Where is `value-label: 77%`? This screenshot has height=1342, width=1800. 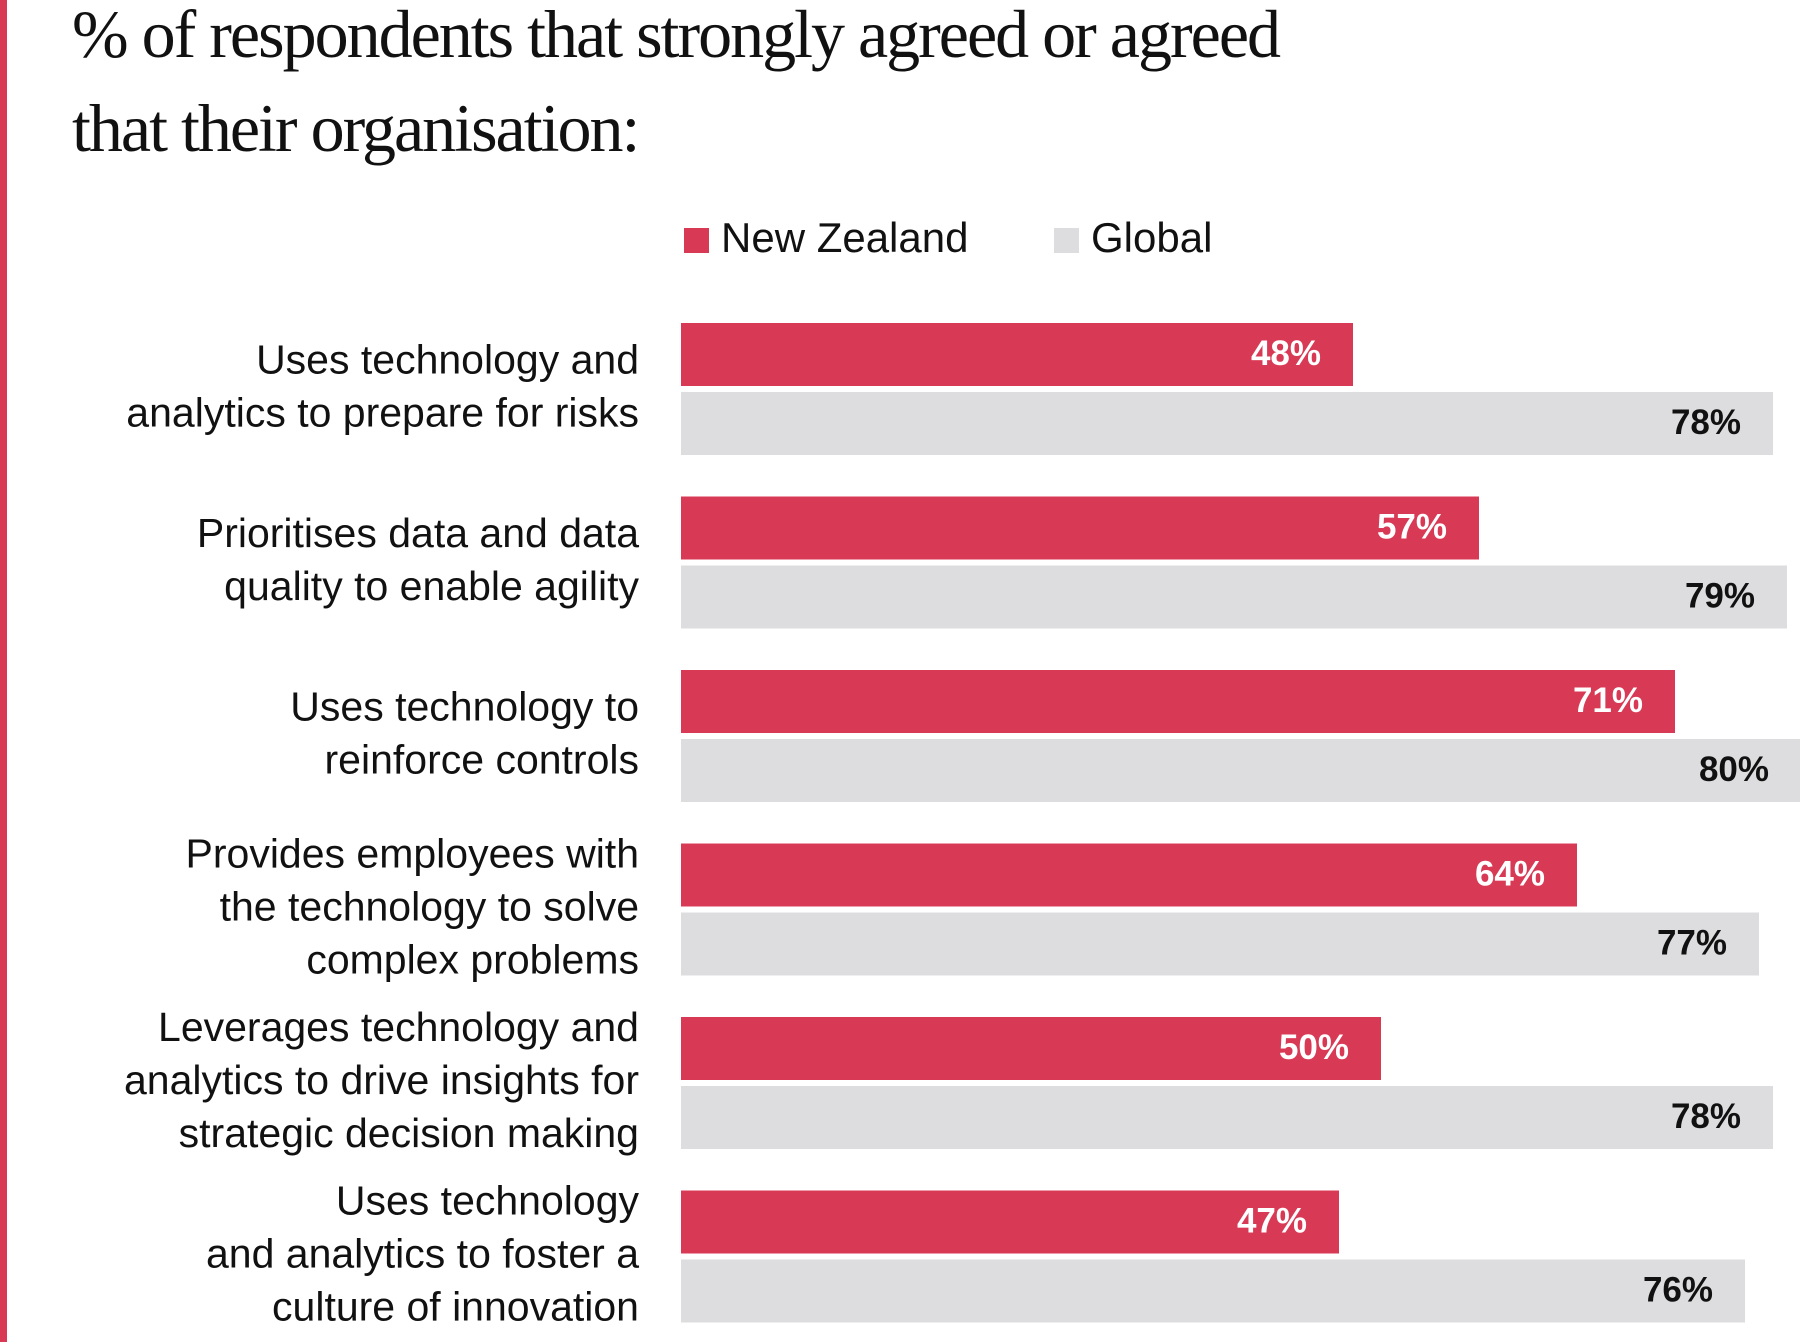 value-label: 77% is located at coordinates (1692, 942).